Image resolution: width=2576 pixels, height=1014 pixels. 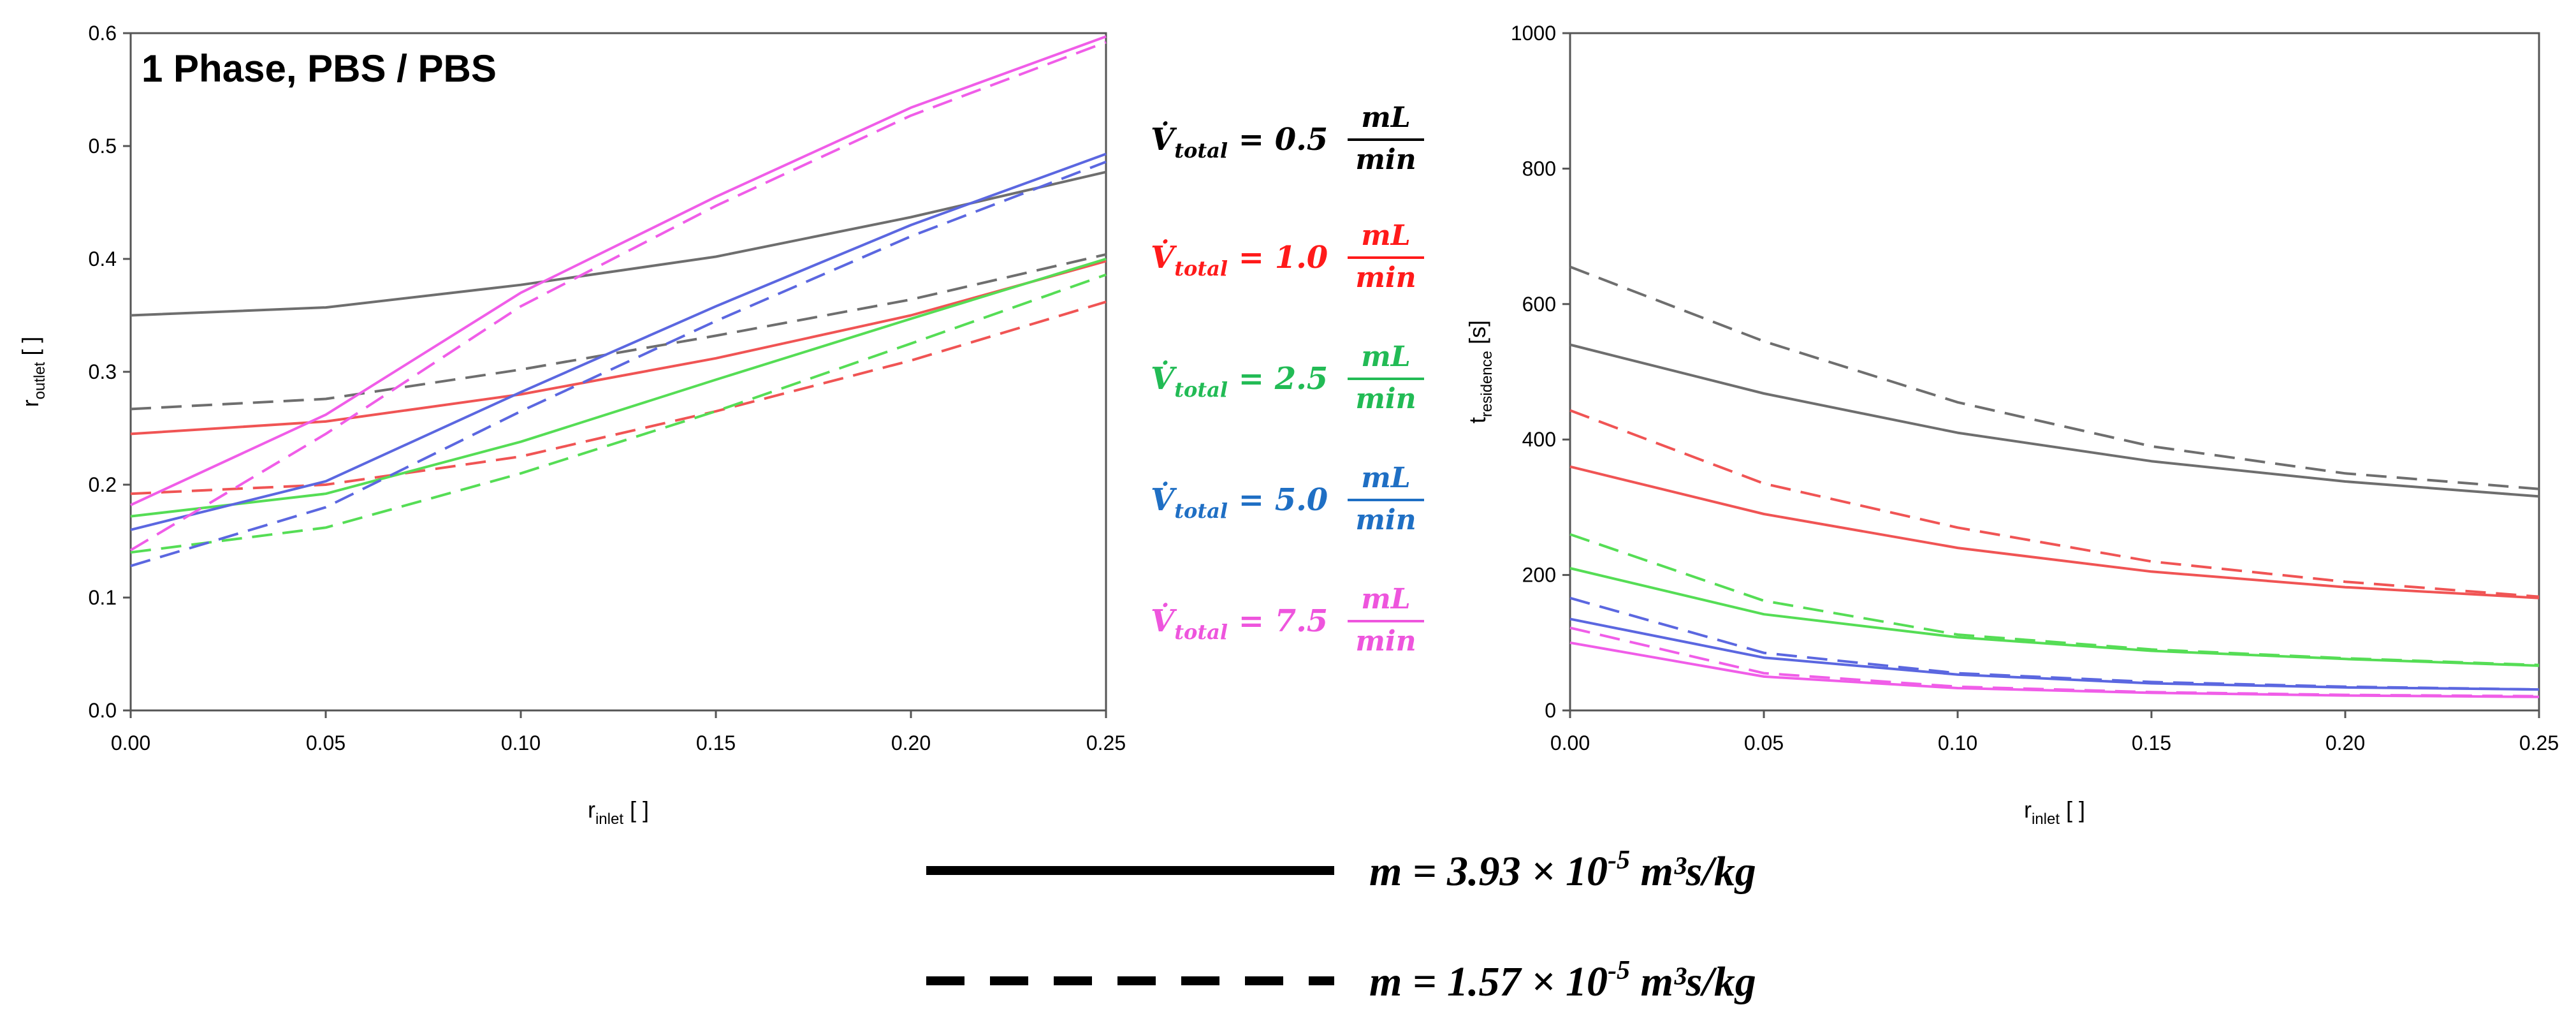 I want to click on right-series-line-0-5-solid, so click(x=2054, y=420).